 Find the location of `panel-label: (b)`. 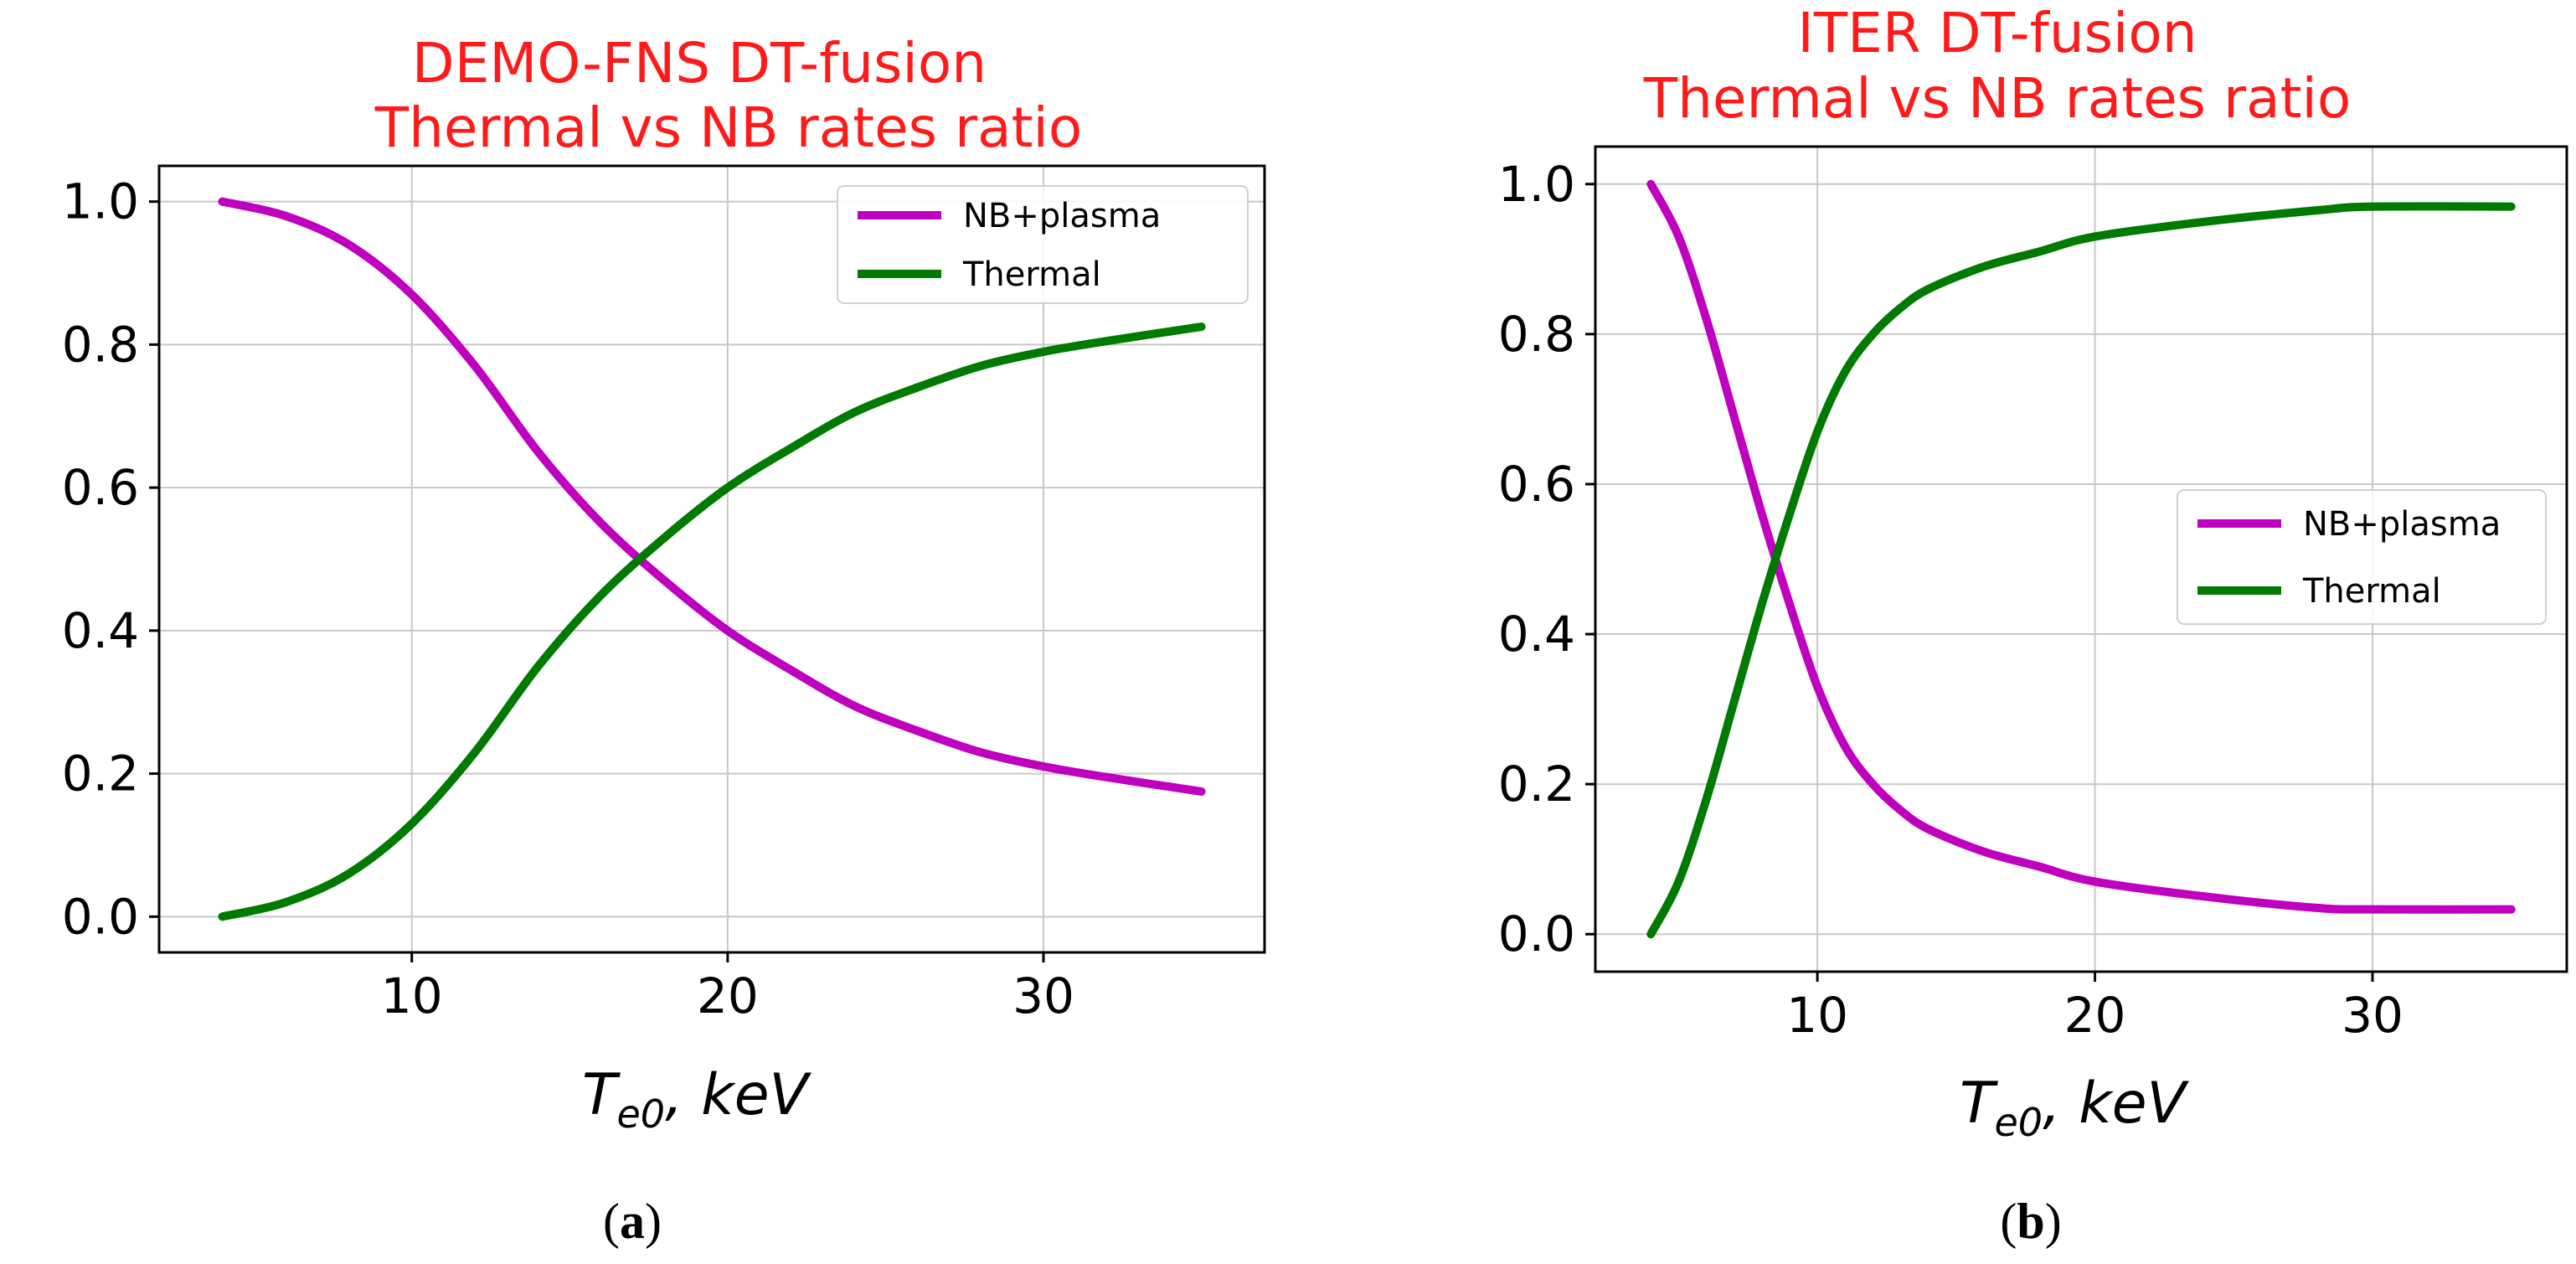

panel-label: (b) is located at coordinates (2030, 1221).